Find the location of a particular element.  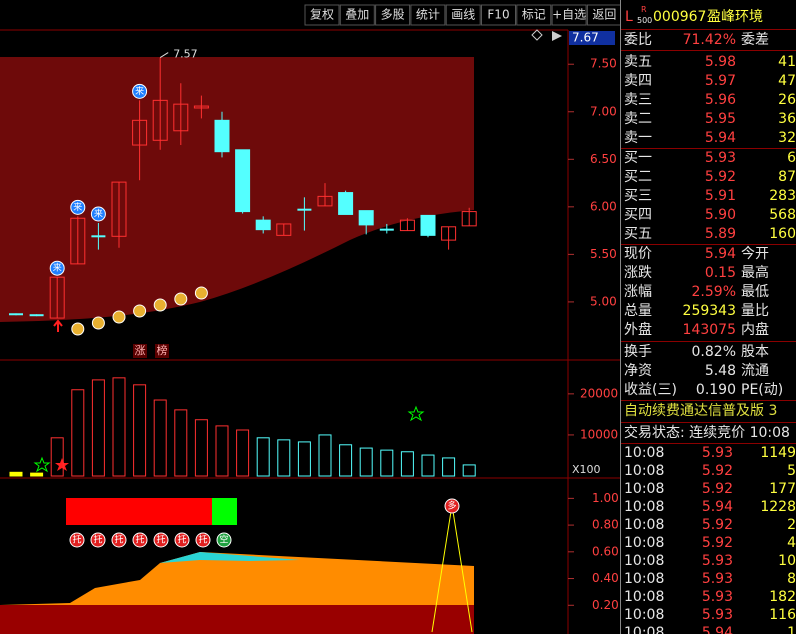

row-label: 委比 is located at coordinates (638, 40).